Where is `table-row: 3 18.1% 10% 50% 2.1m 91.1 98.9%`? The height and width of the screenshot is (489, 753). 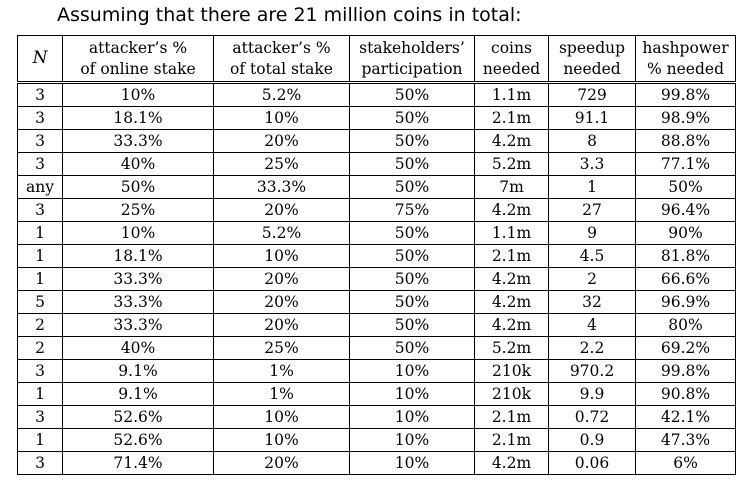 table-row: 3 18.1% 10% 50% 2.1m 91.1 98.9% is located at coordinates (376, 118).